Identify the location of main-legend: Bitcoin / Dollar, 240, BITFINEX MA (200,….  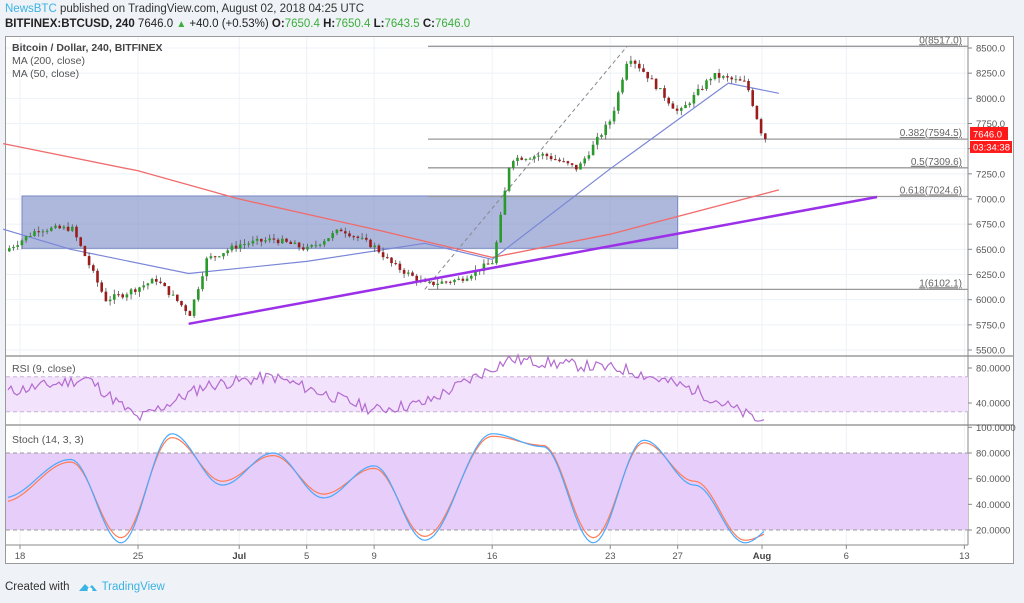
(87, 61).